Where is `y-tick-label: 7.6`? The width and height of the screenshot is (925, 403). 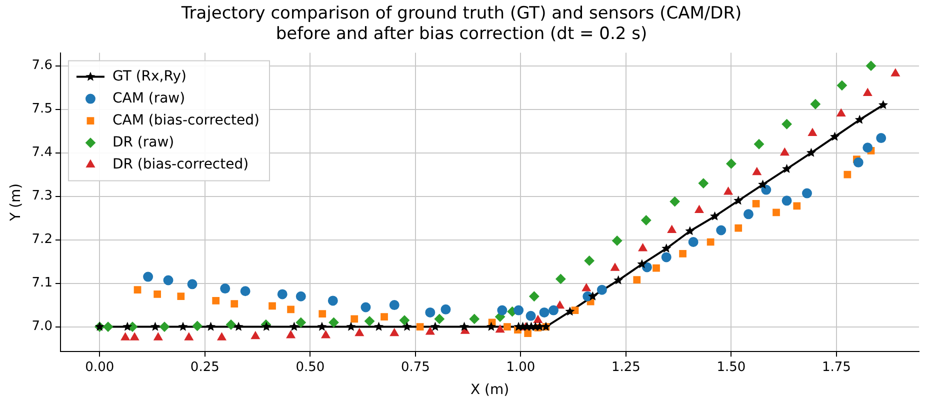
y-tick-label: 7.6 is located at coordinates (42, 66).